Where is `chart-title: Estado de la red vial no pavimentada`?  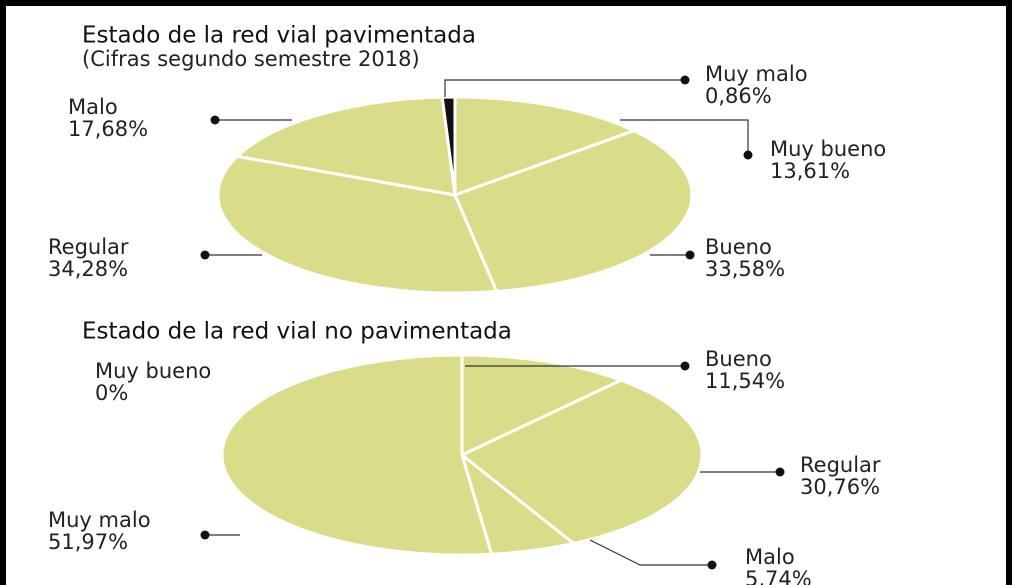
chart-title: Estado de la red vial no pavimentada is located at coordinates (297, 332).